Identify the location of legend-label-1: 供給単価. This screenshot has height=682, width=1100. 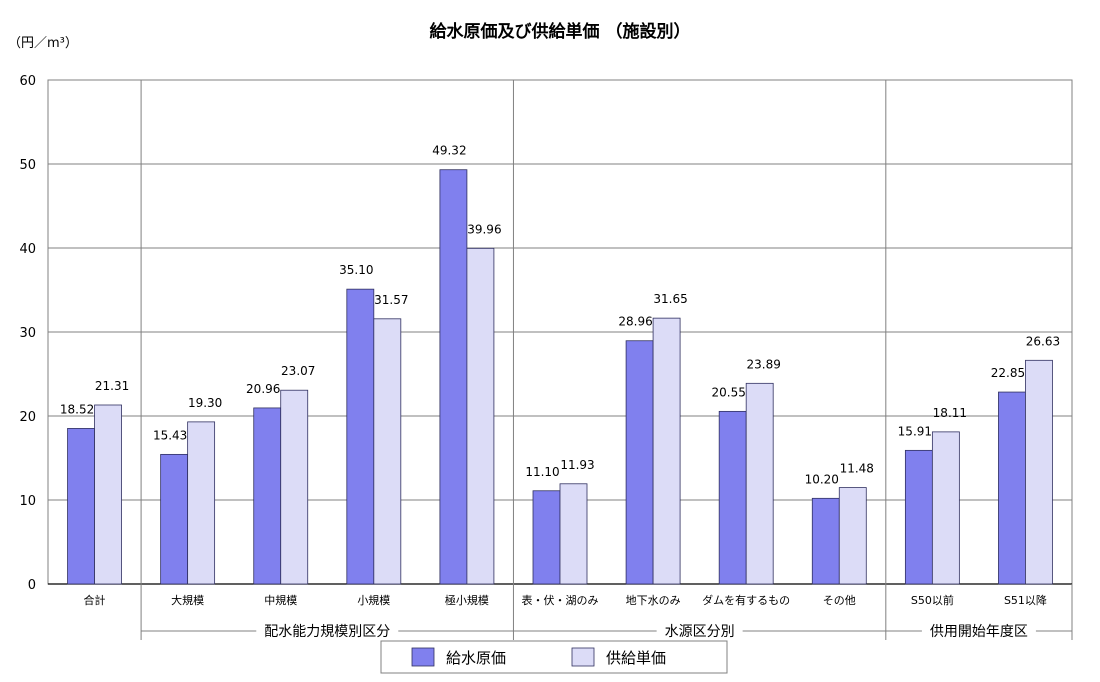
(636, 658).